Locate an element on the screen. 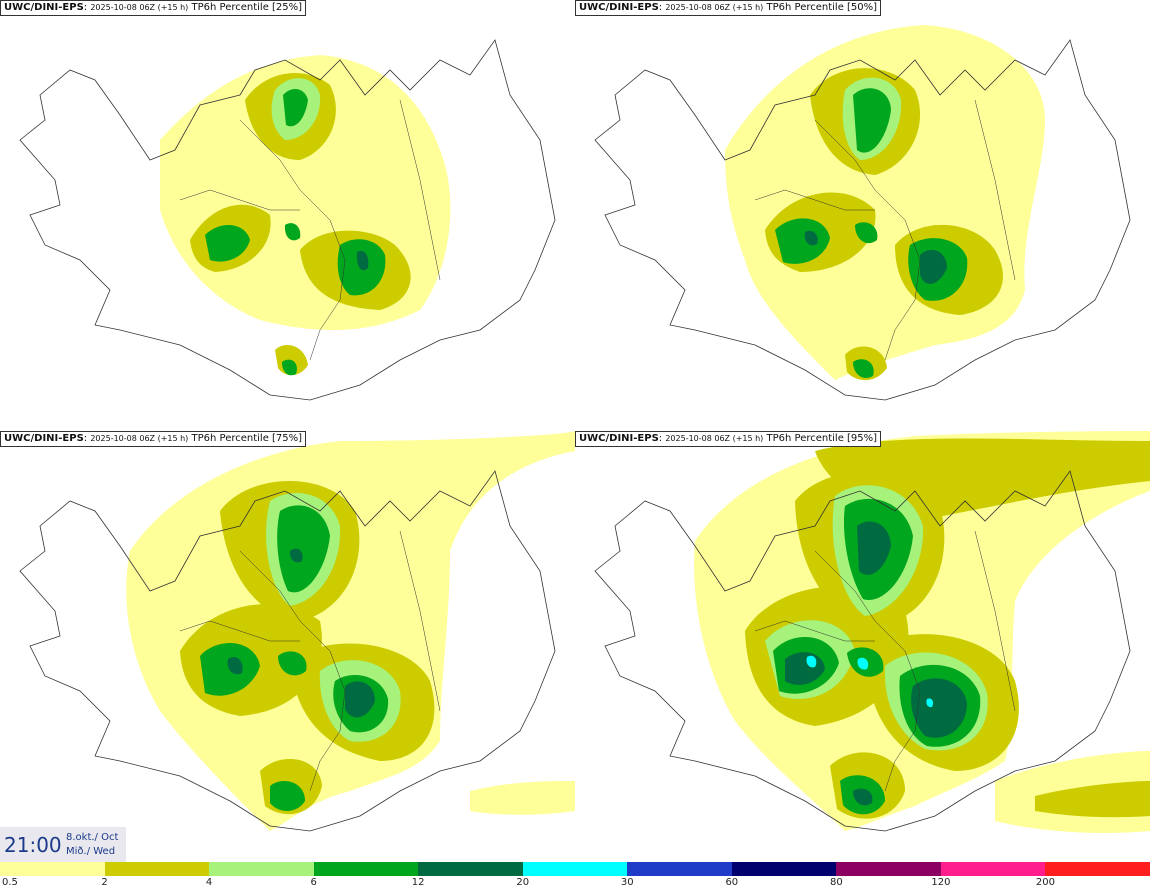  legend-labels: 0.5 2 4 6 12 20 30 60 80 120 200 is located at coordinates (575, 884).